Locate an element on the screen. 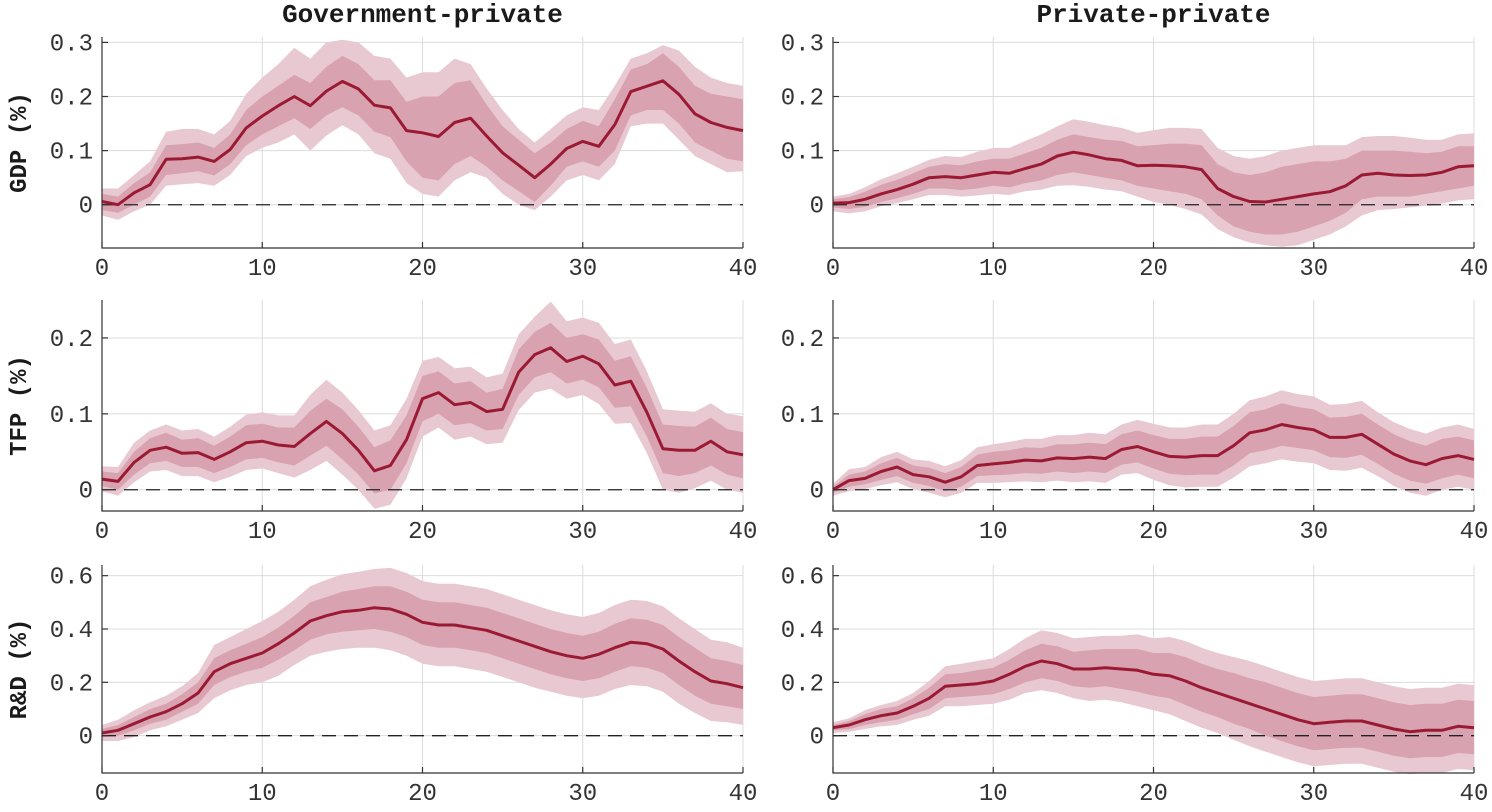 The image size is (1492, 812). y-axis-label: GDP (%) is located at coordinates (20, 142).